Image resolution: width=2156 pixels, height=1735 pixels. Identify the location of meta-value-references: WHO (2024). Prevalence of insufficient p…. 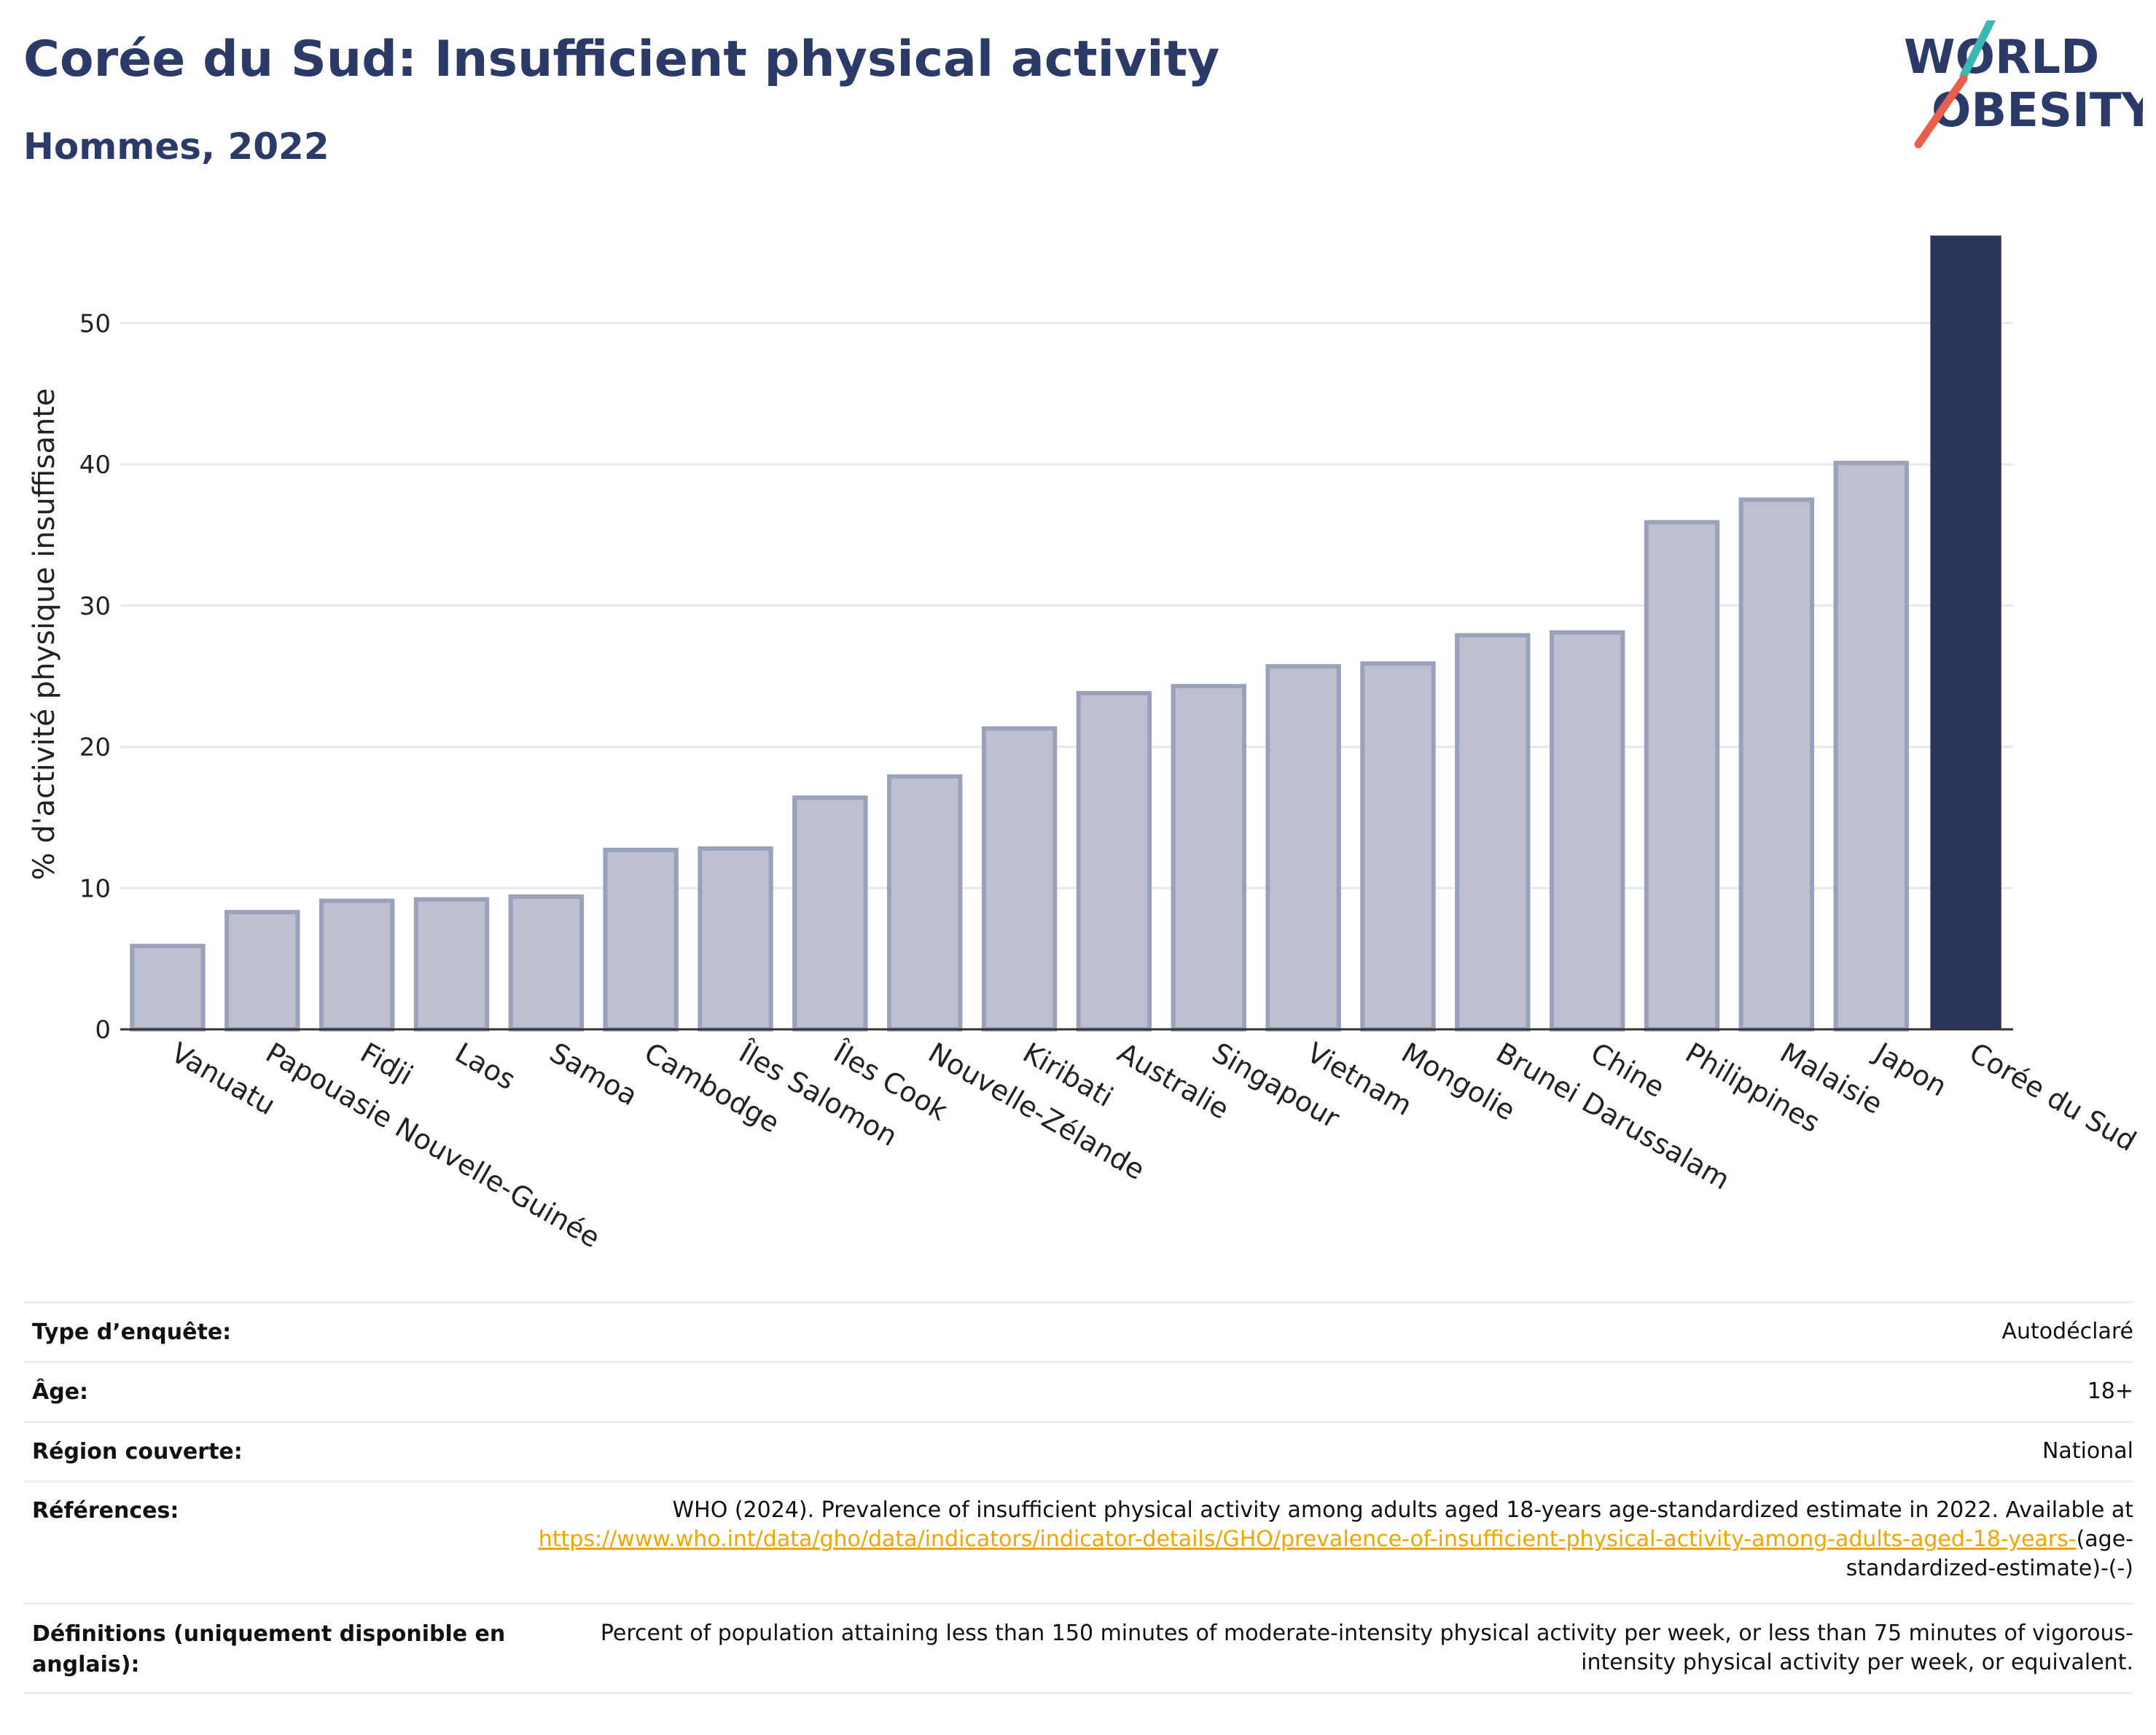
(1331, 1539).